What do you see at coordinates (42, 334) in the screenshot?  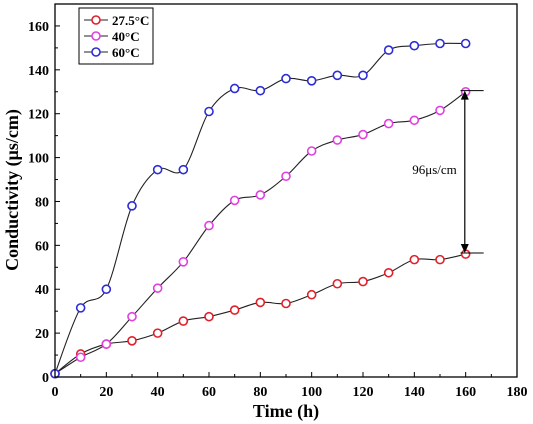 I see `y-tick-label: 20` at bounding box center [42, 334].